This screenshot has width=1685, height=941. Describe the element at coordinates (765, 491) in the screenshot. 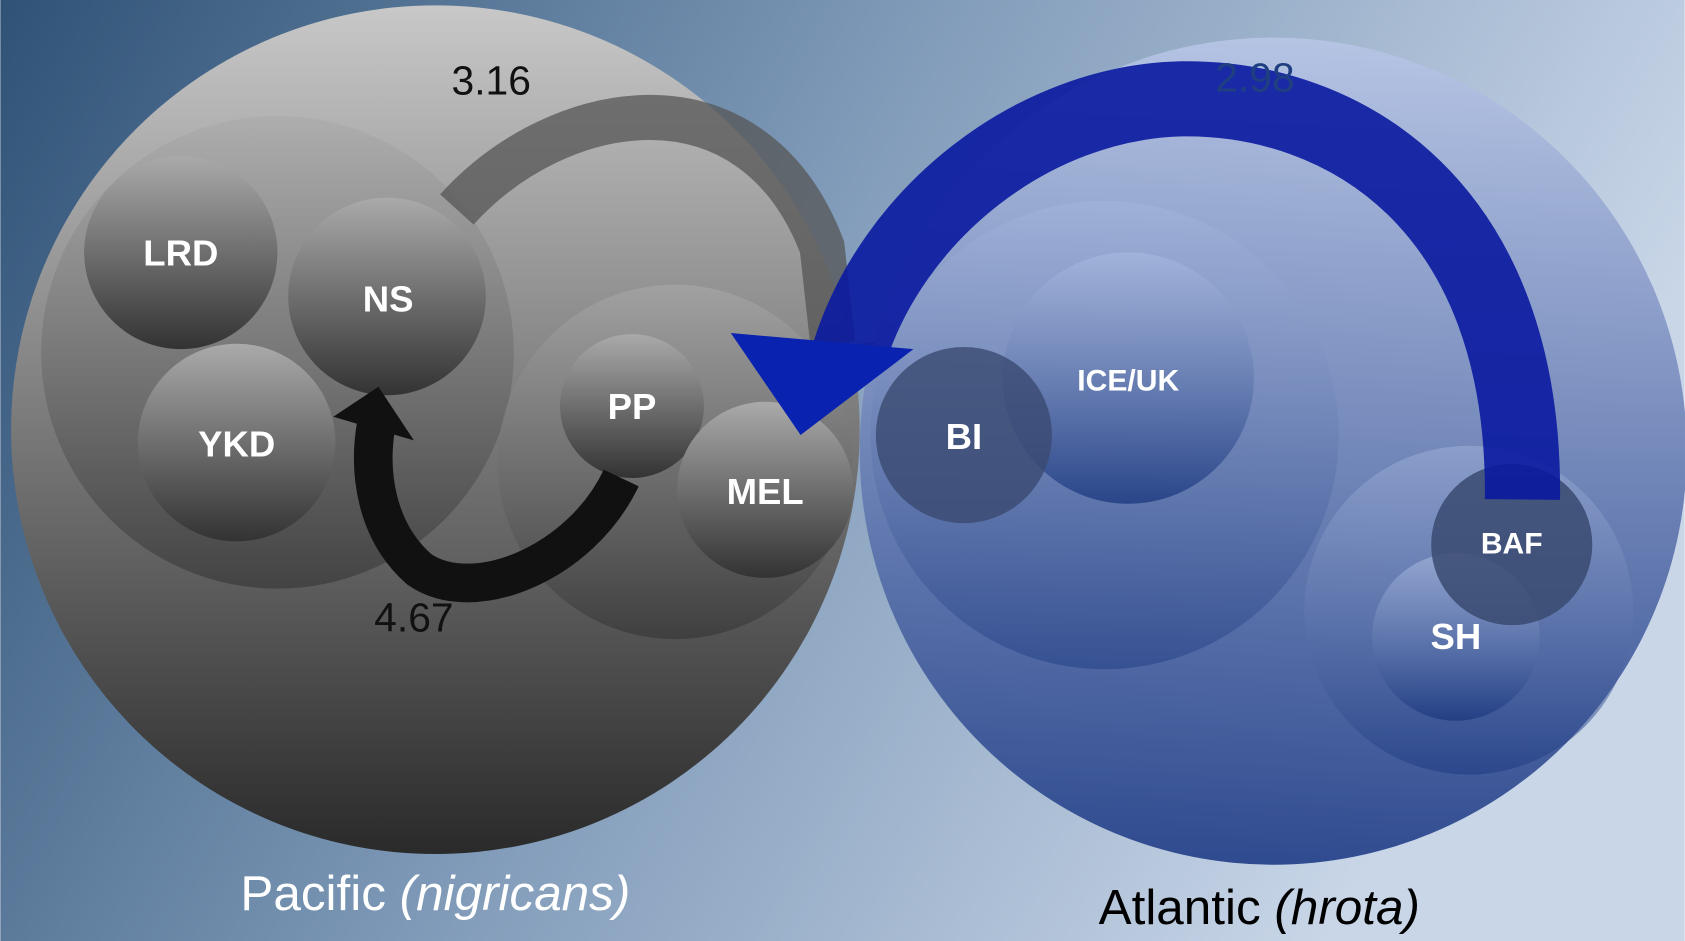

I see `node-label: MEL` at that location.